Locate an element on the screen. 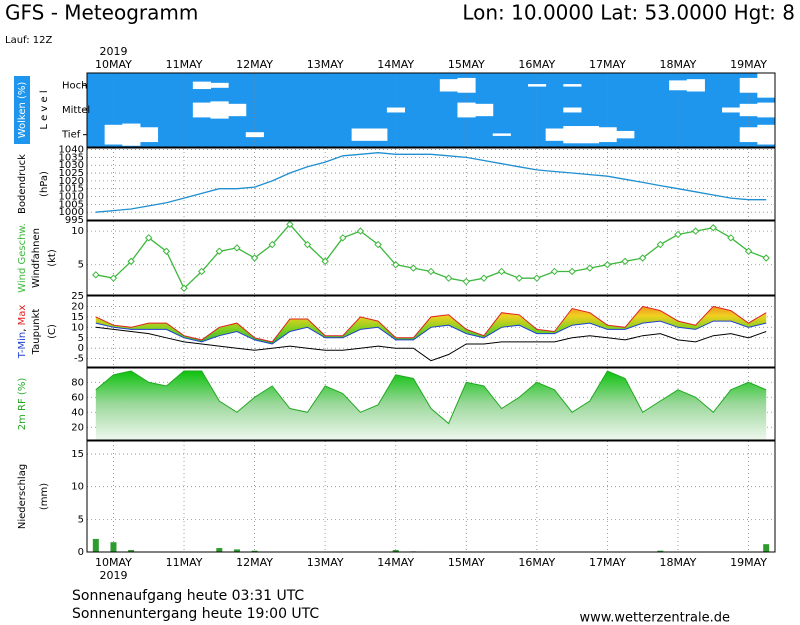 The height and width of the screenshot is (625, 800). area-fill is located at coordinates (431, 405).